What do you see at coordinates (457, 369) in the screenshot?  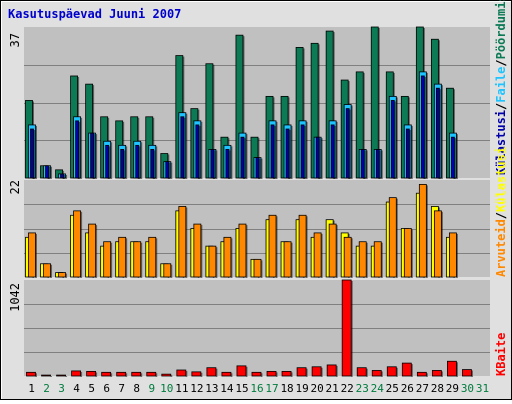 I see `kbytes-bar-29-shadow` at bounding box center [457, 369].